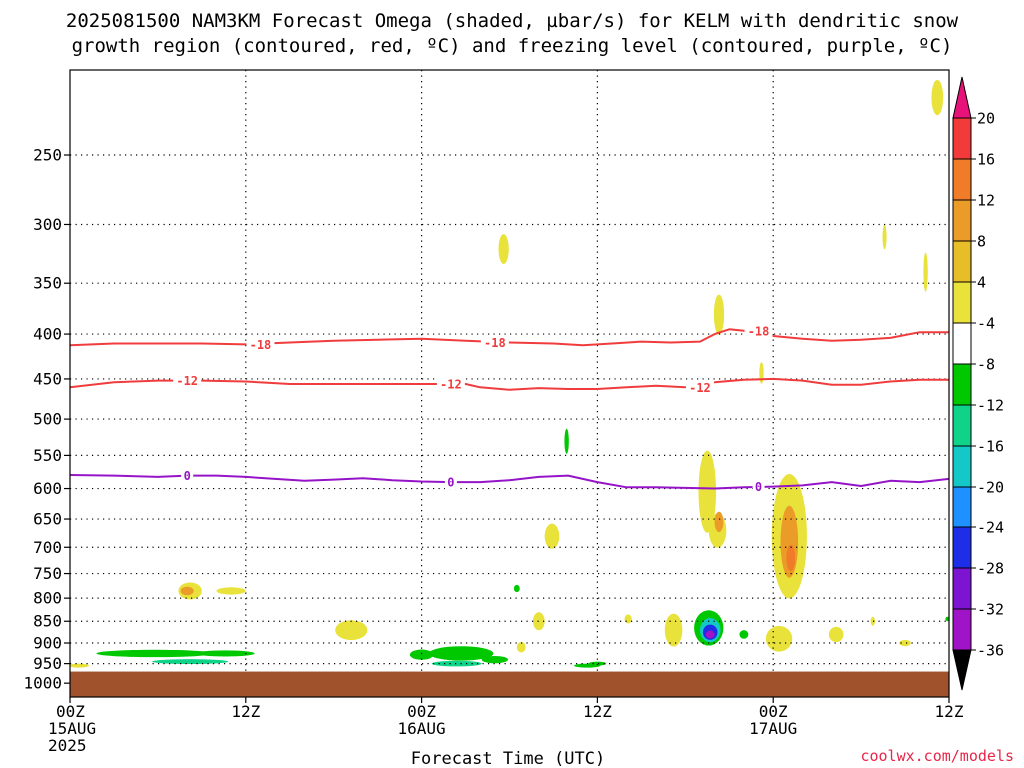 The width and height of the screenshot is (1024, 768). What do you see at coordinates (47, 155) in the screenshot?
I see `y-tick-label-250: 250` at bounding box center [47, 155].